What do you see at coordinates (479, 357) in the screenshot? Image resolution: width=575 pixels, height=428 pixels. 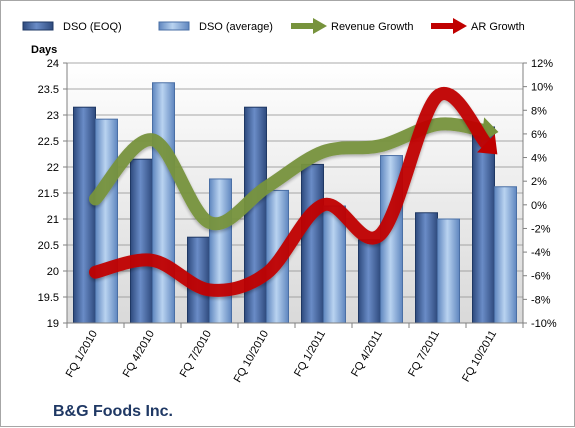 I see `x-tick-label: FQ 10/2011` at bounding box center [479, 357].